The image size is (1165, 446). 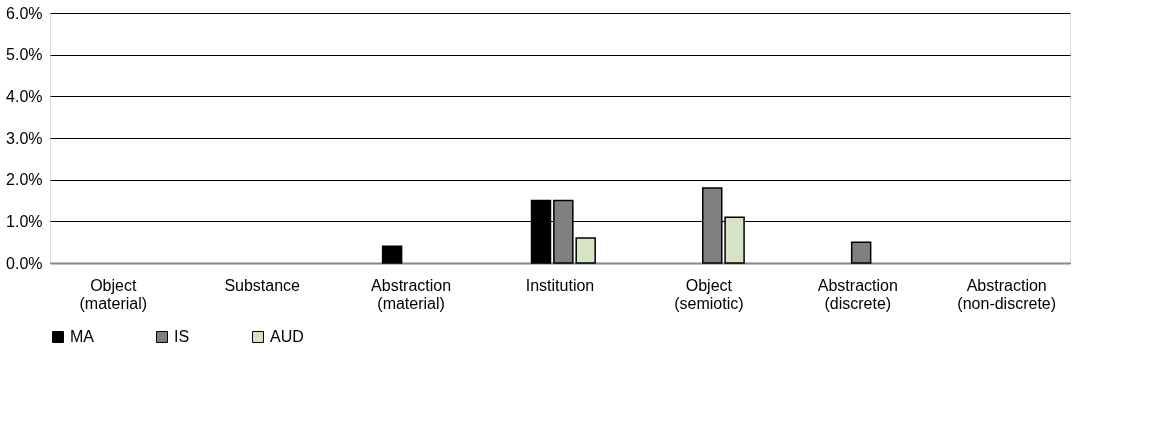 I want to click on x-tick-label: Object (semiotic), so click(x=709, y=294).